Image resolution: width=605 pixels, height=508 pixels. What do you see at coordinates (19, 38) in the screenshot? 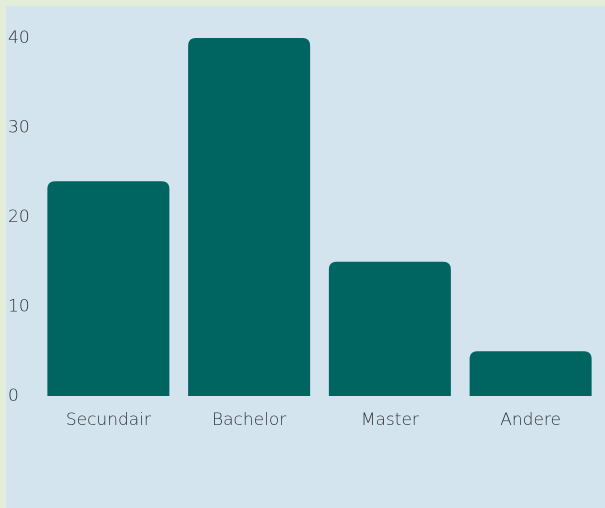
I see `y-tick-label: 40` at bounding box center [19, 38].